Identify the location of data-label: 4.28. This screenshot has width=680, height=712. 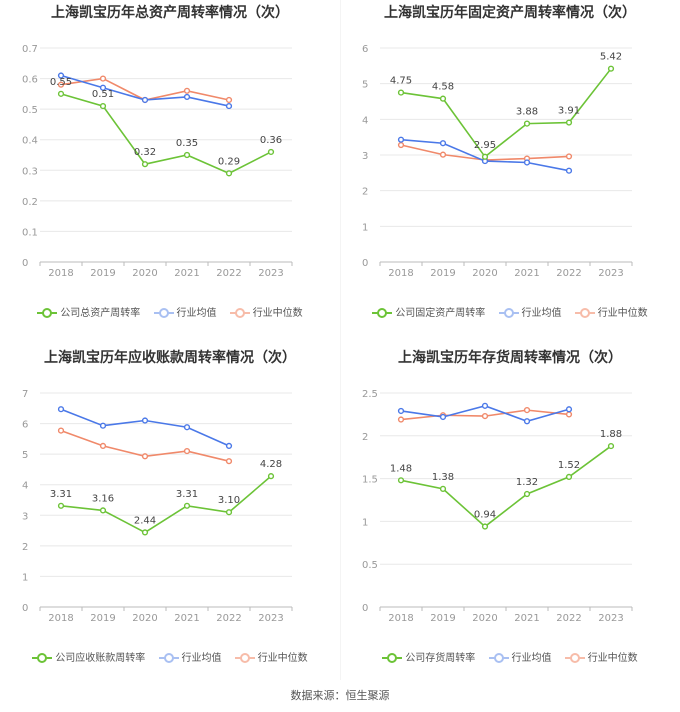
(271, 464).